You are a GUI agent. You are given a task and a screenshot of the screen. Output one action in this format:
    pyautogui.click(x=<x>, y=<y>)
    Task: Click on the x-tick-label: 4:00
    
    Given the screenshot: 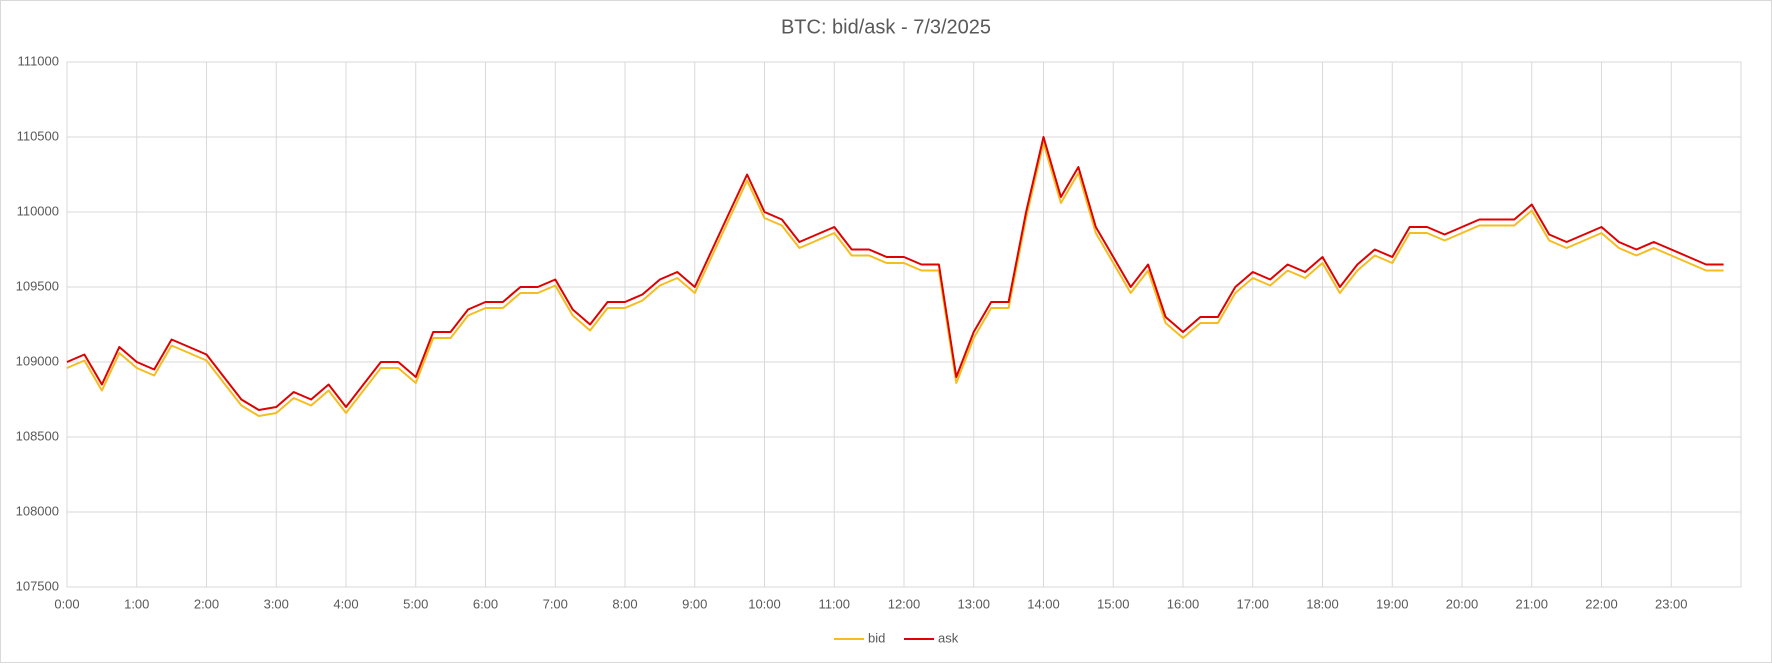 What is the action you would take?
    pyautogui.click(x=345, y=603)
    